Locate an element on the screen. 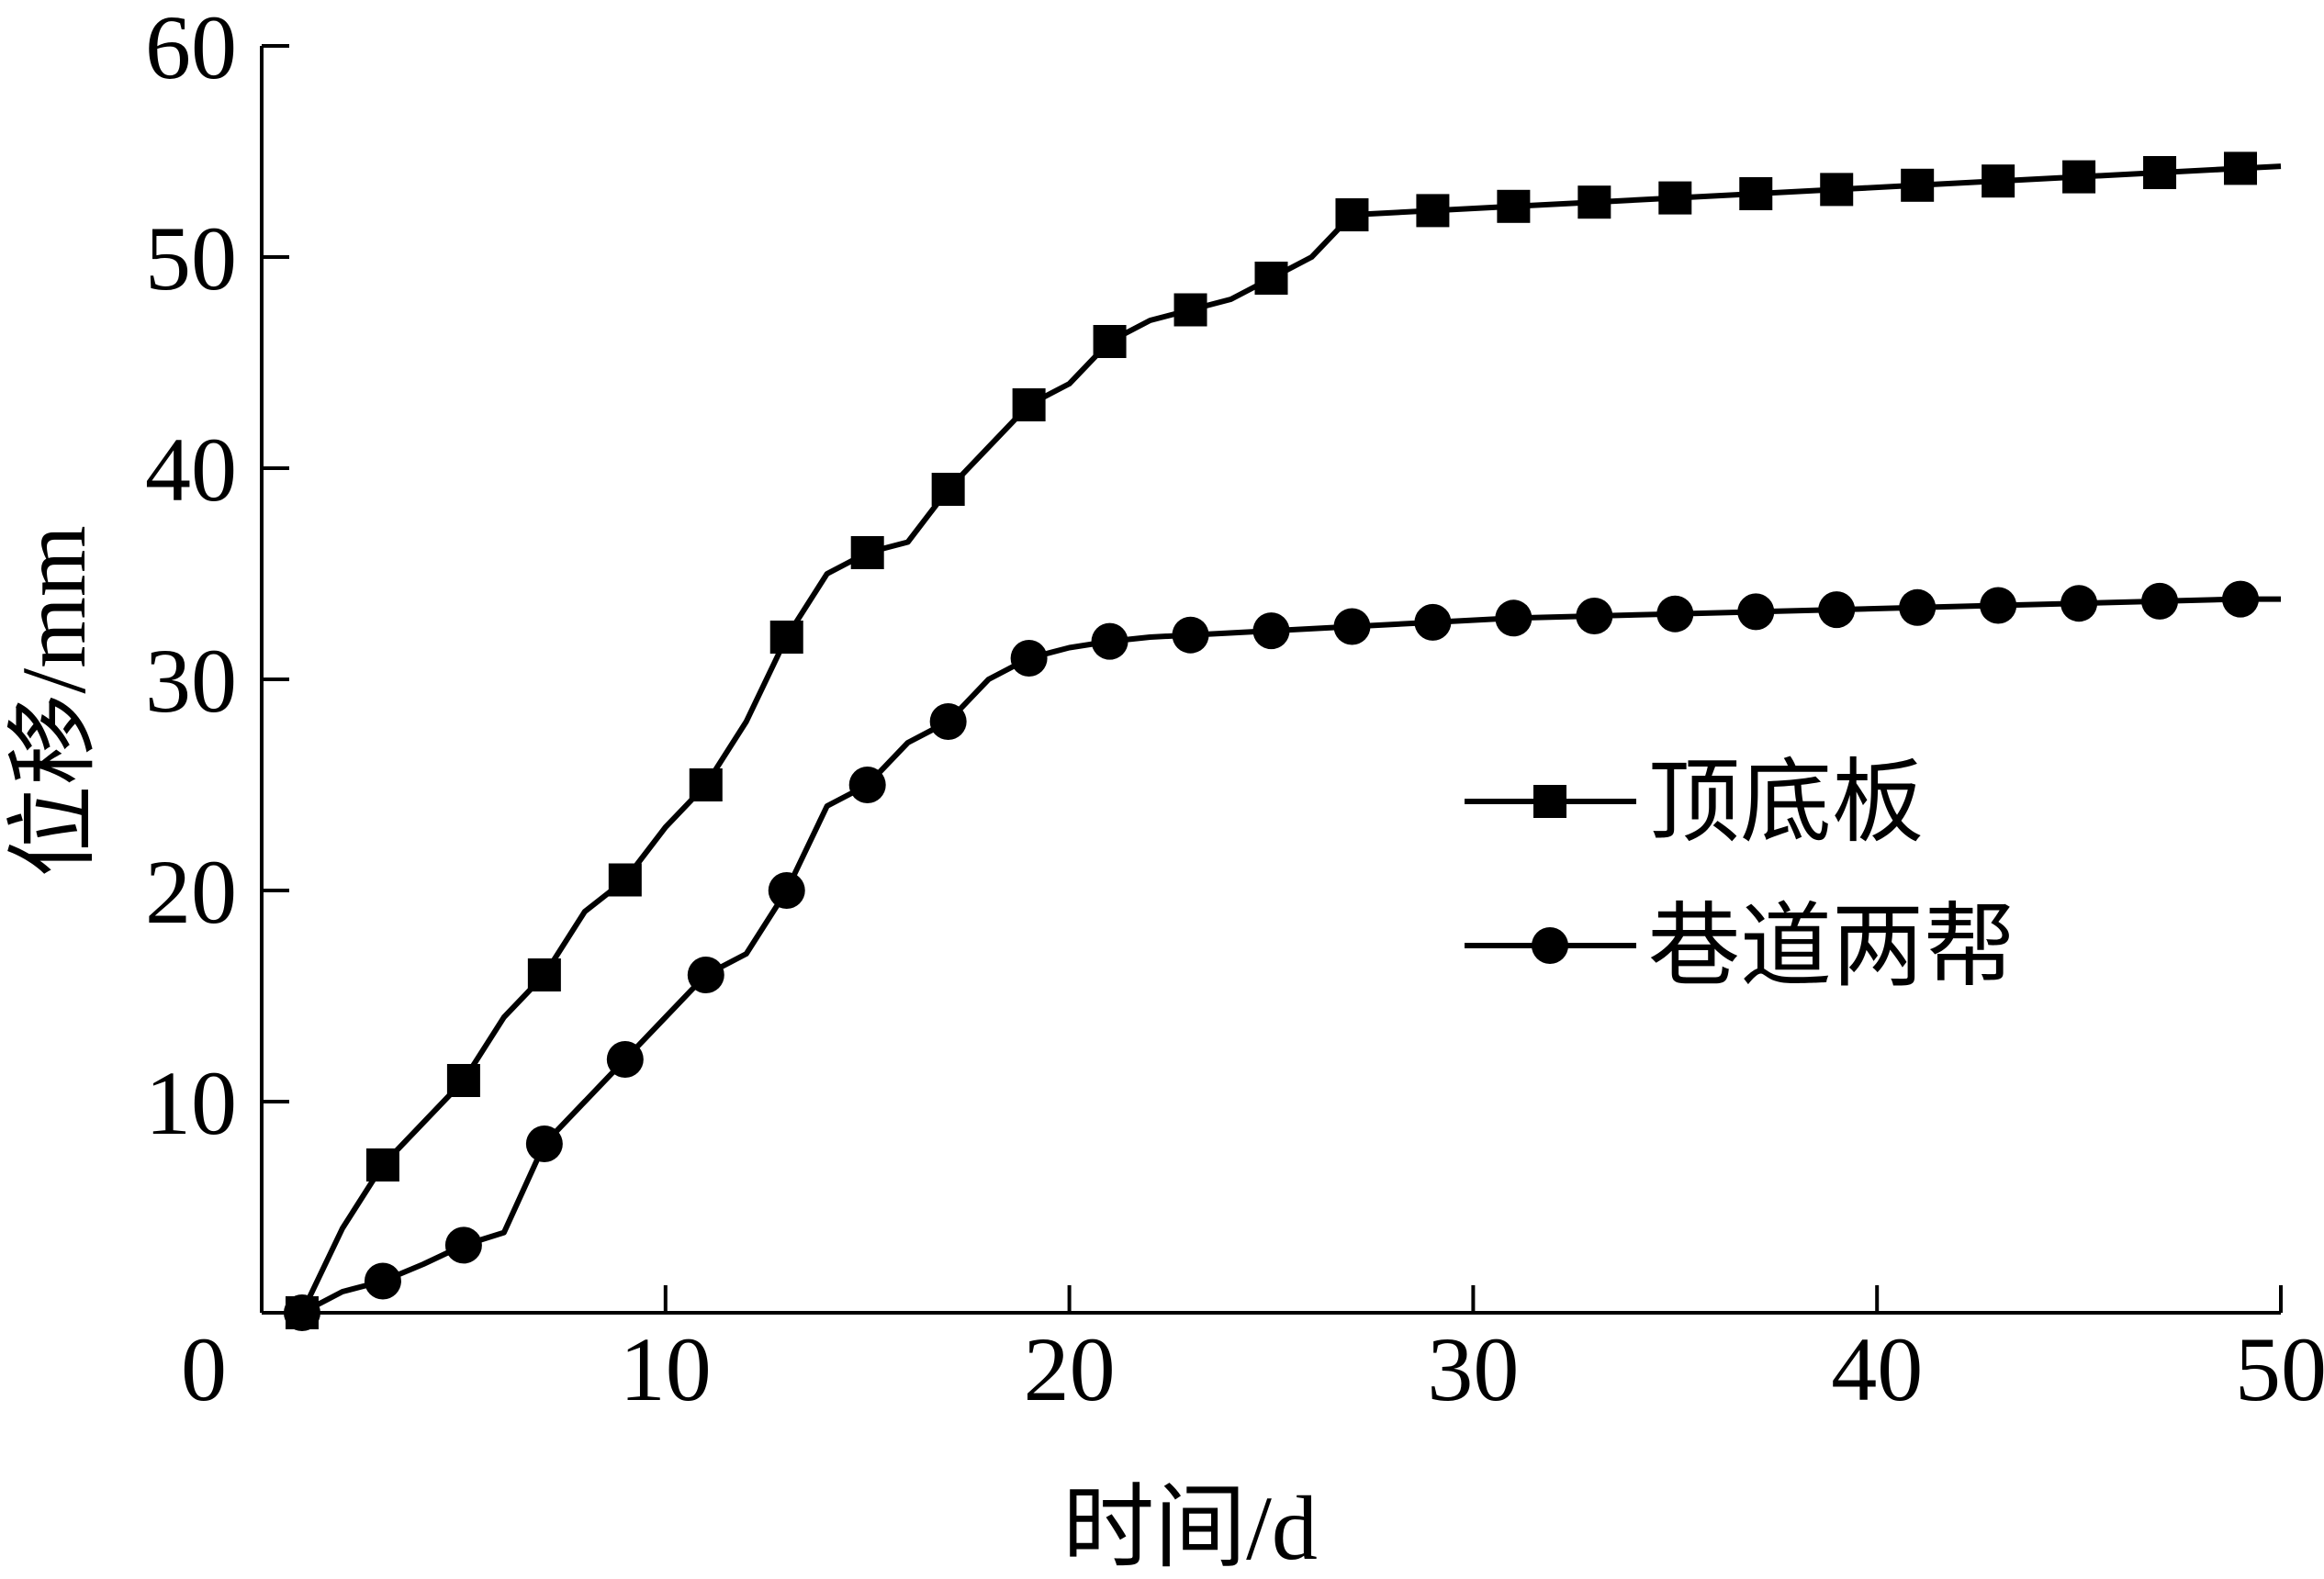 The height and width of the screenshot is (1579, 2324). y-axis-label: 位移/mm is located at coordinates (54, 701).